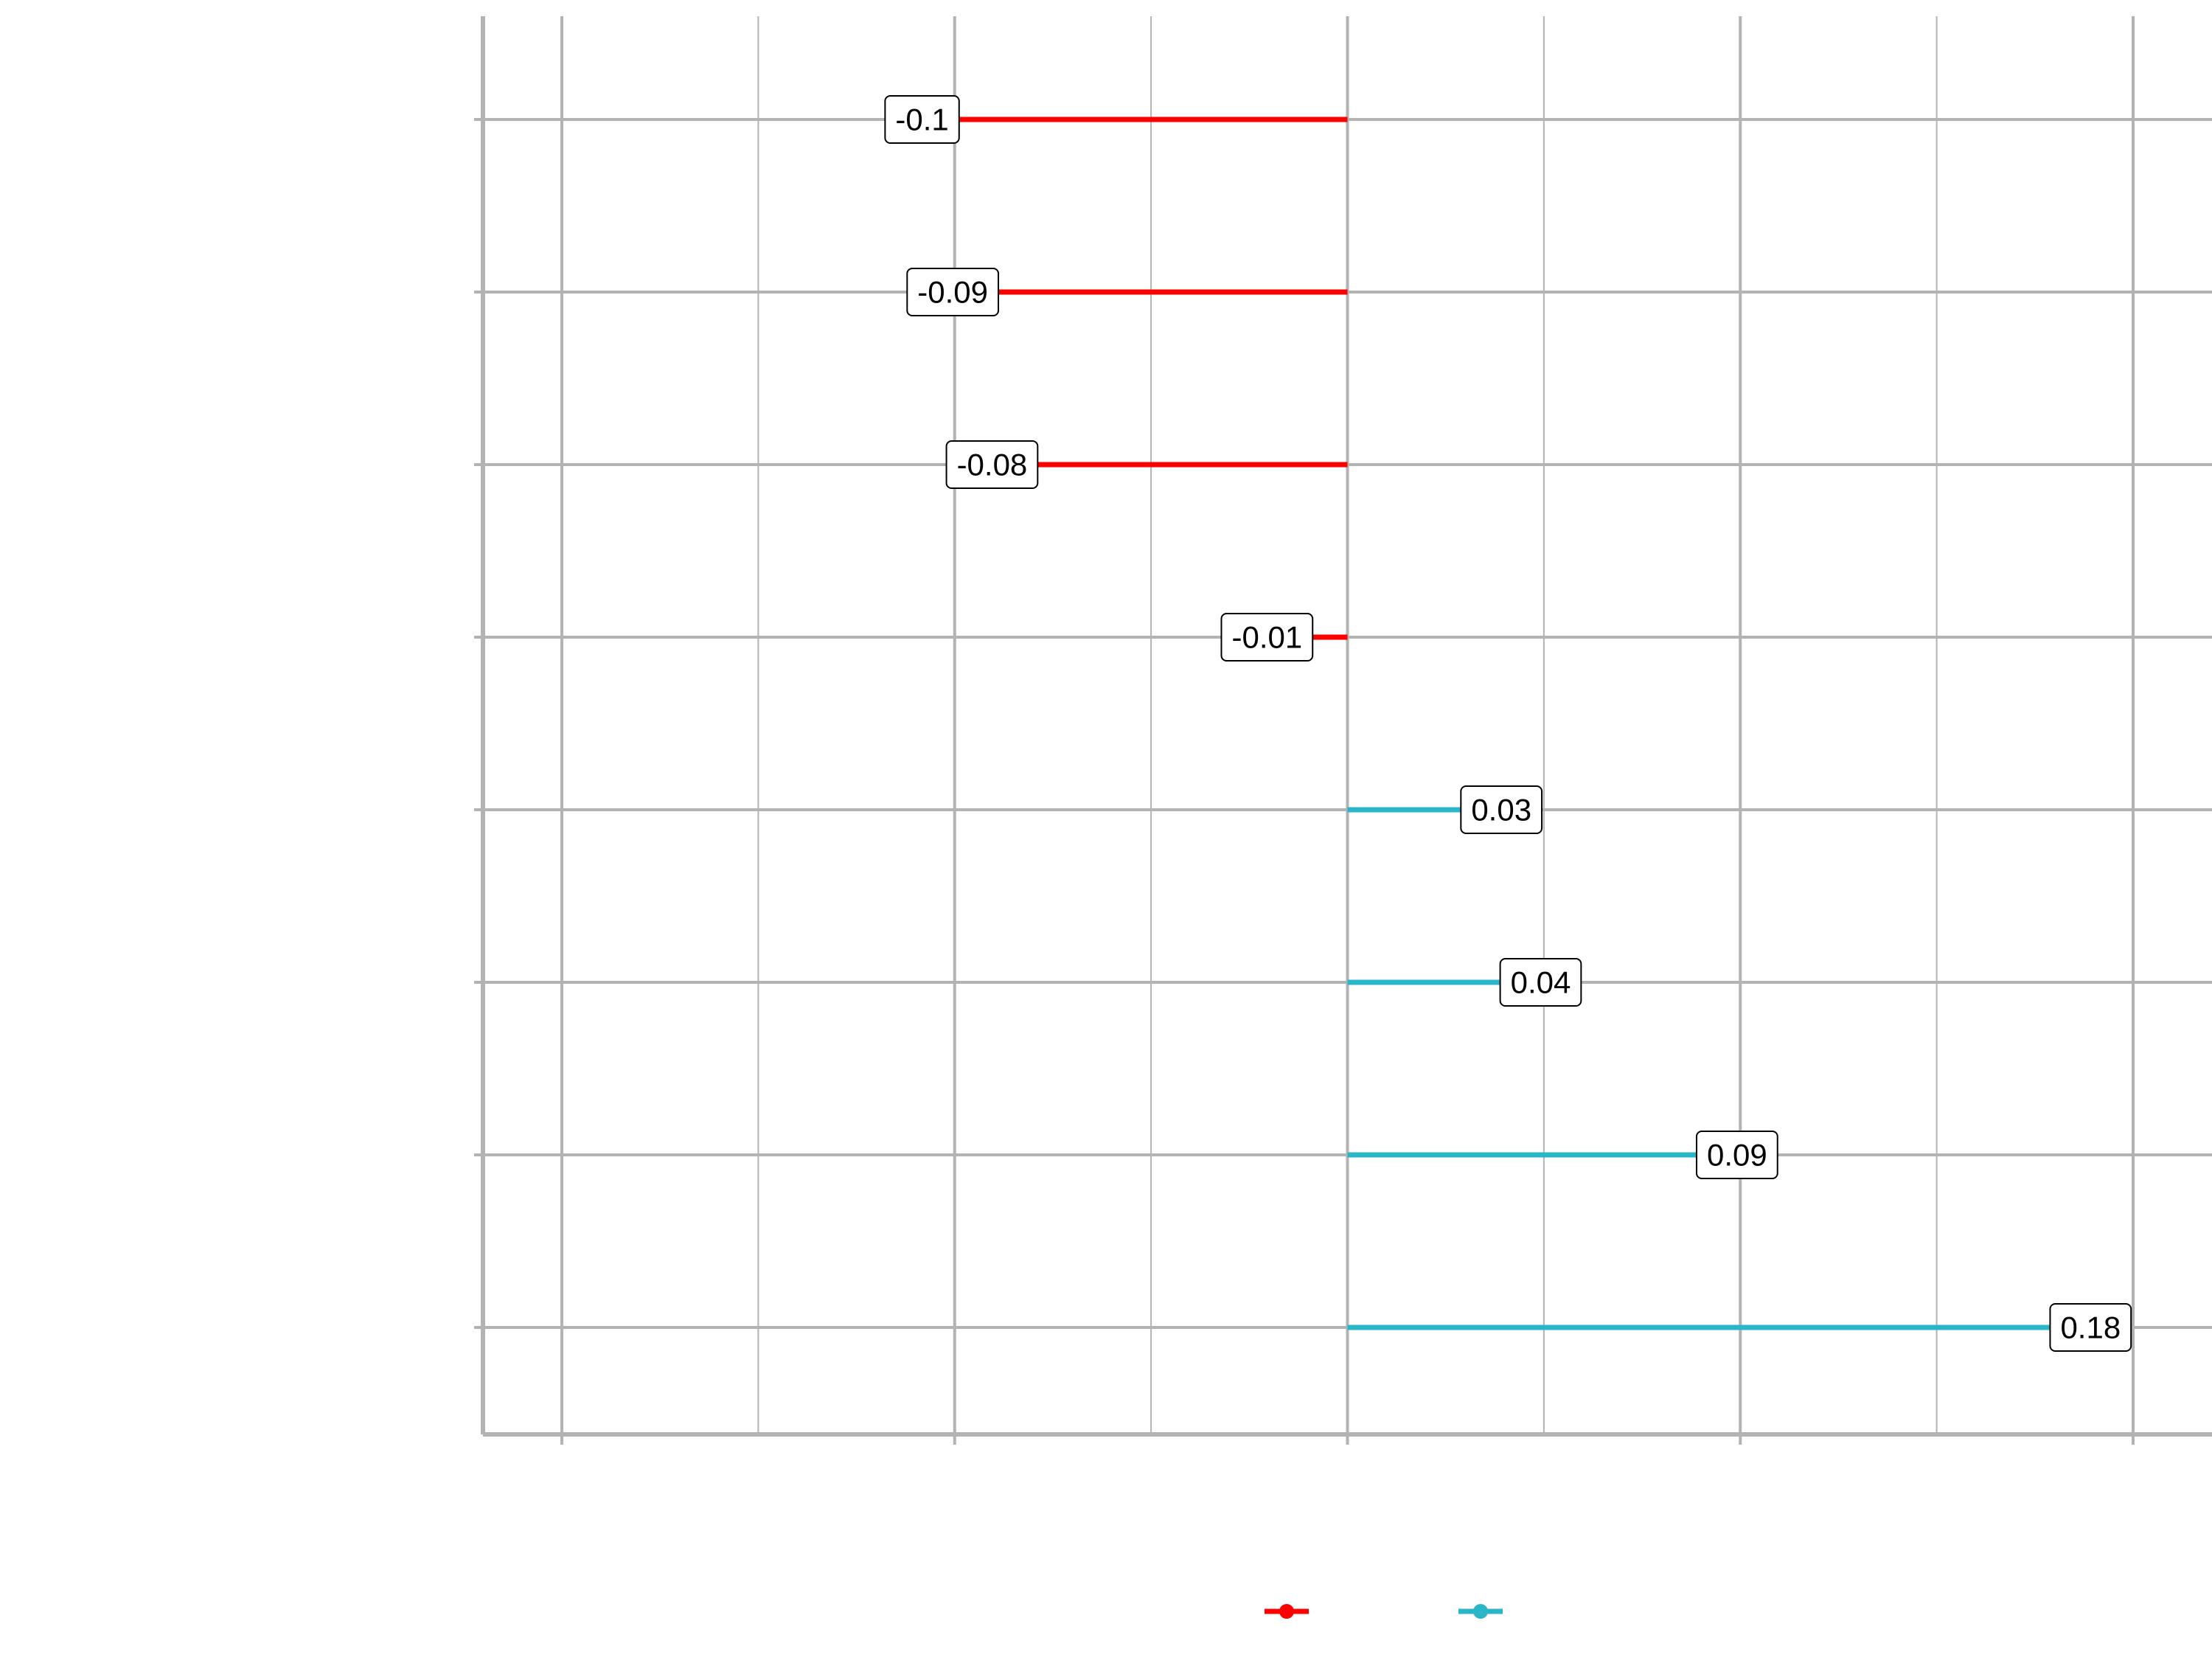 This screenshot has height=1663, width=2212. I want to click on data-label-text-5: 0.04, so click(1541, 982).